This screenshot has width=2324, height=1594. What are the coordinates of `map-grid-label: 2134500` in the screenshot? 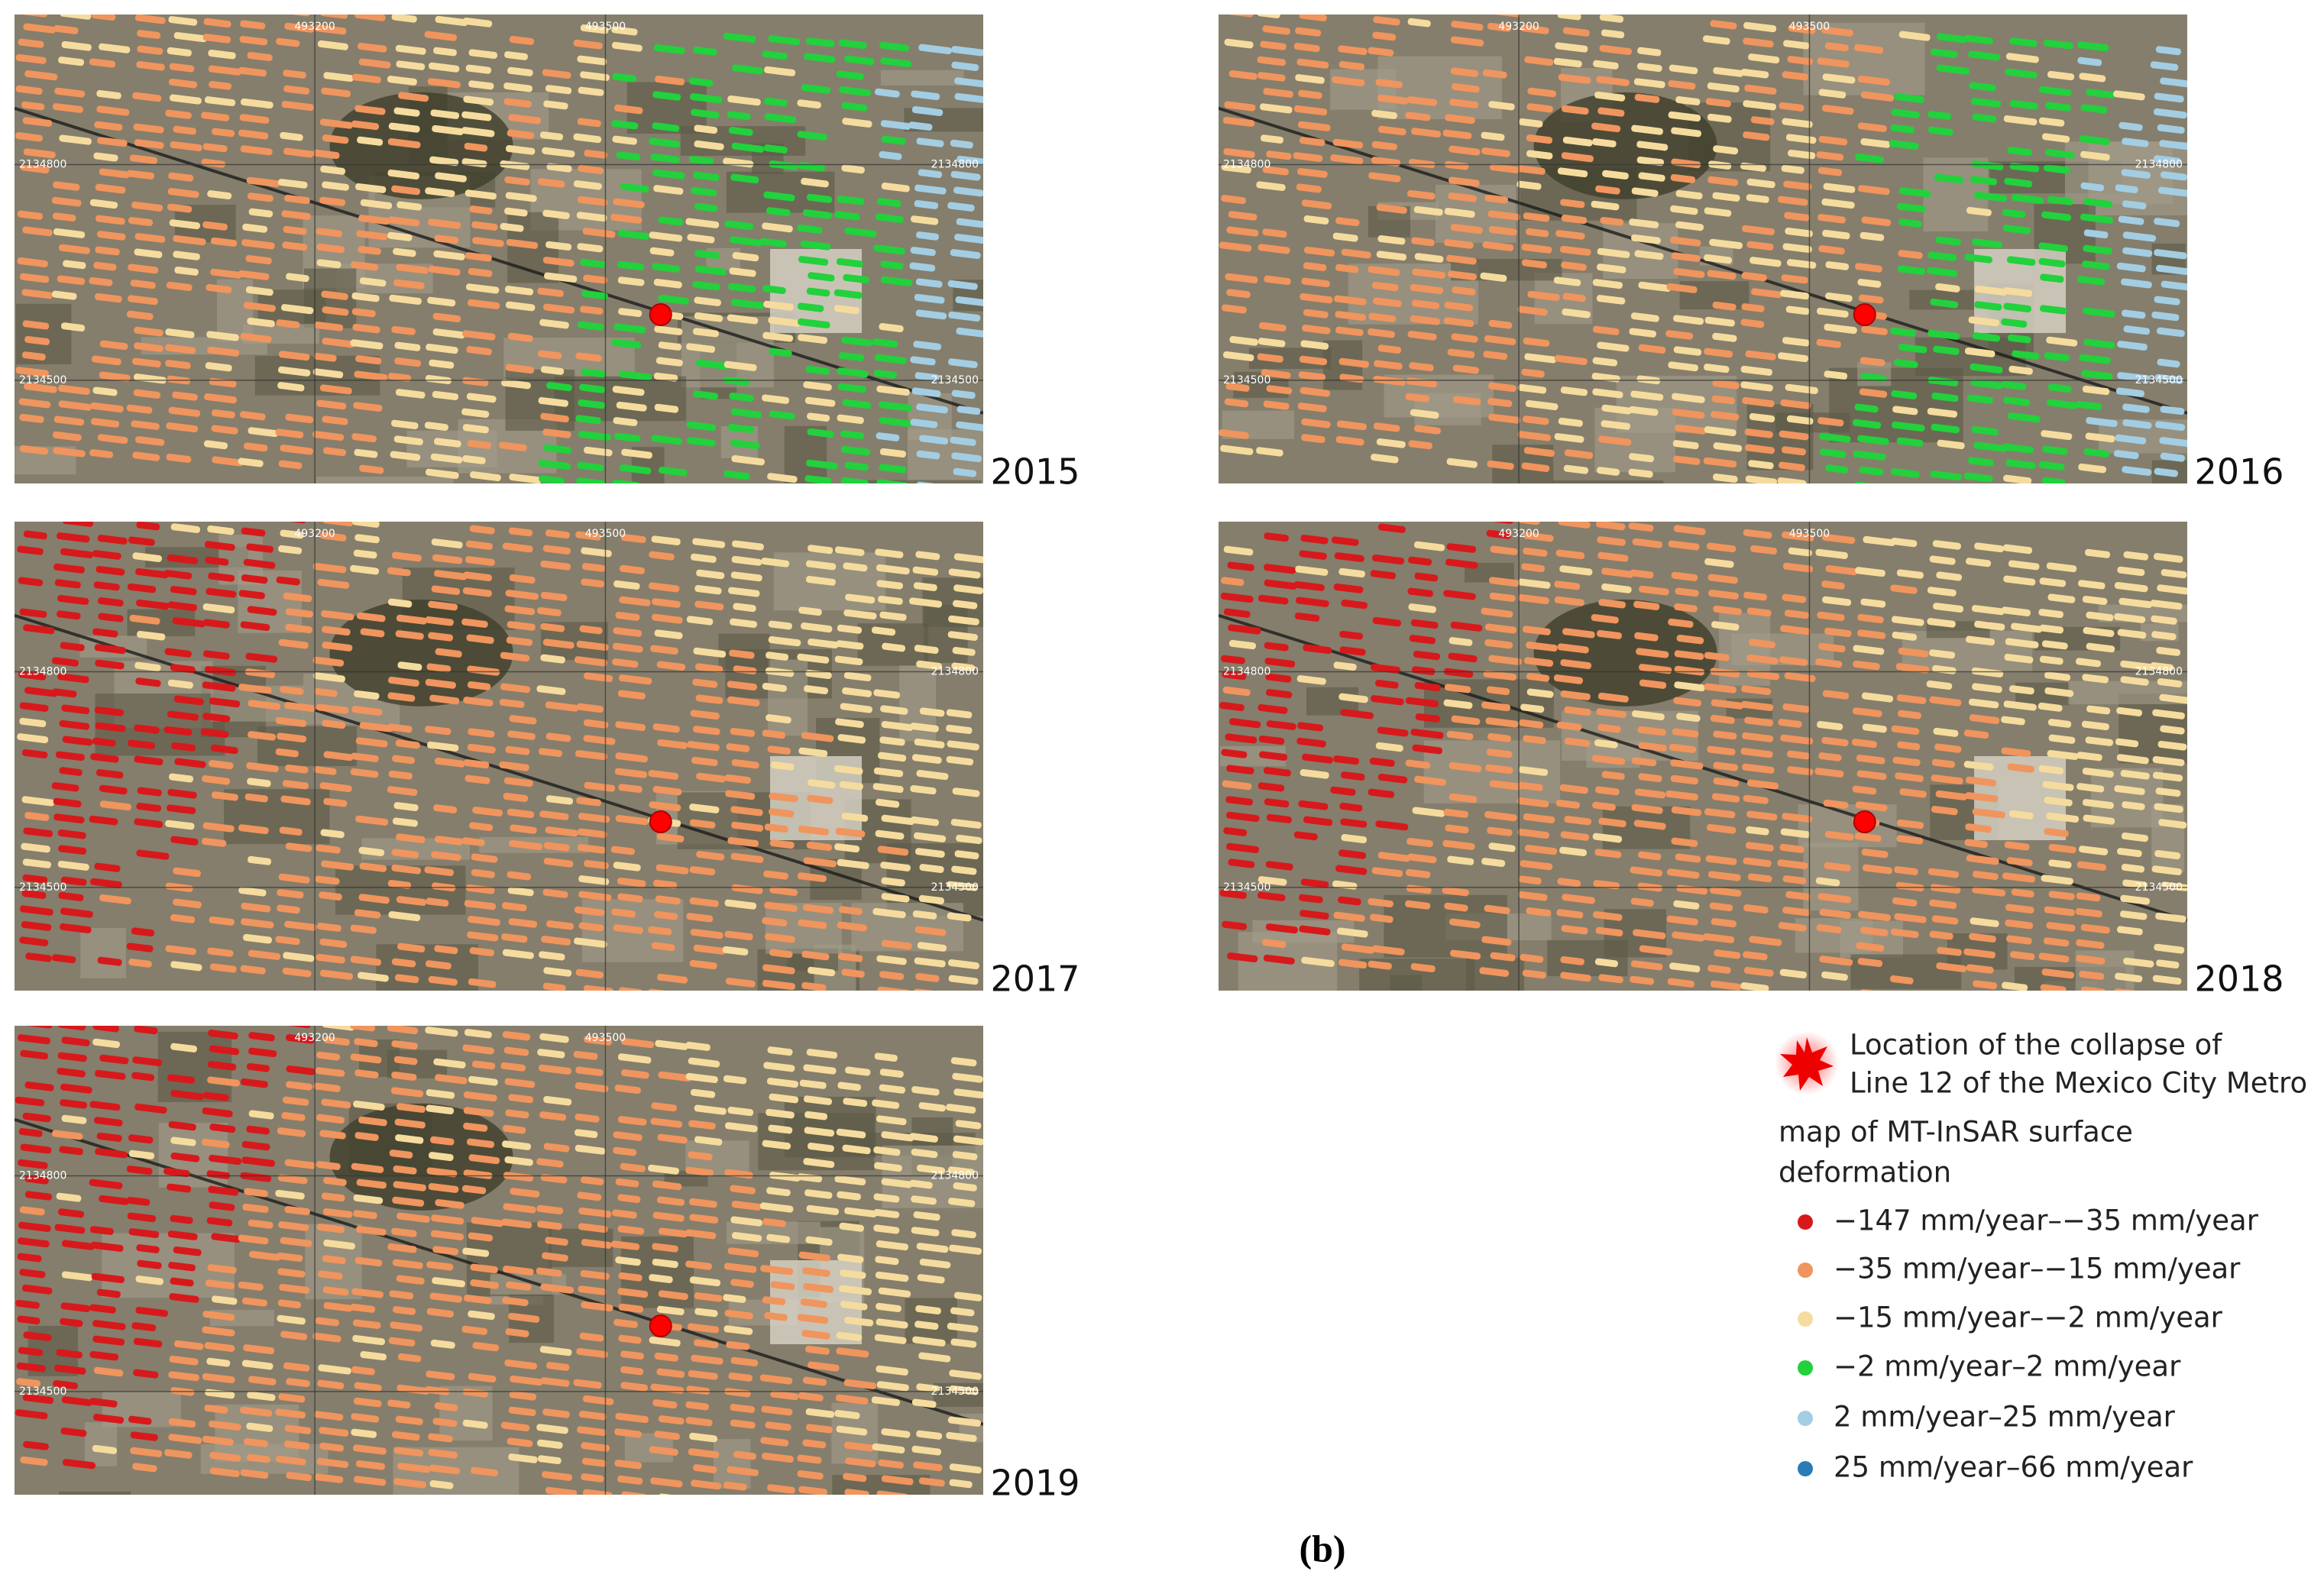 It's located at (2159, 380).